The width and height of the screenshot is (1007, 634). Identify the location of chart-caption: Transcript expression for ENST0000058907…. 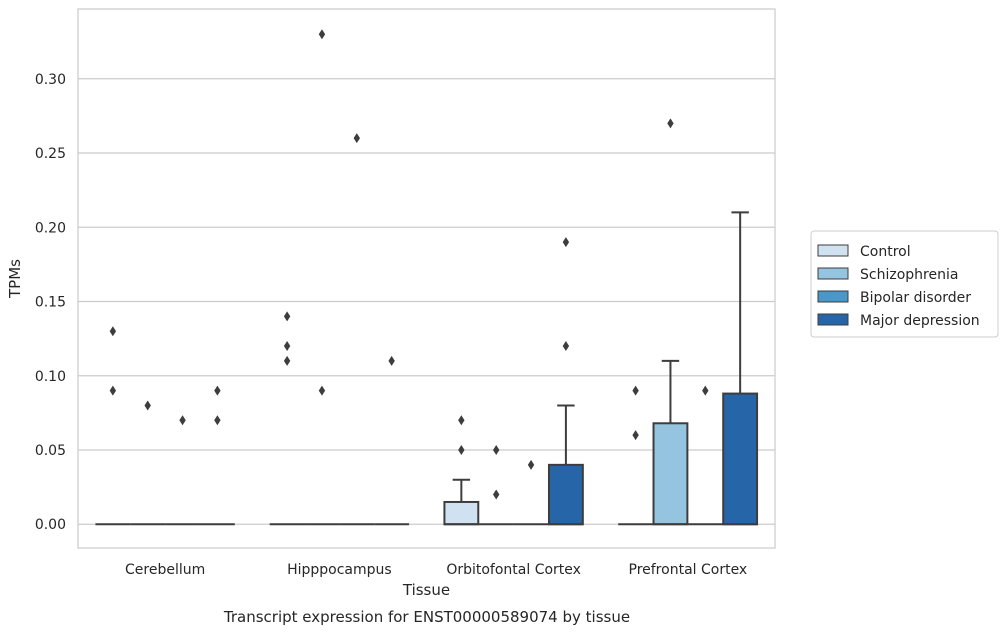
(426, 617).